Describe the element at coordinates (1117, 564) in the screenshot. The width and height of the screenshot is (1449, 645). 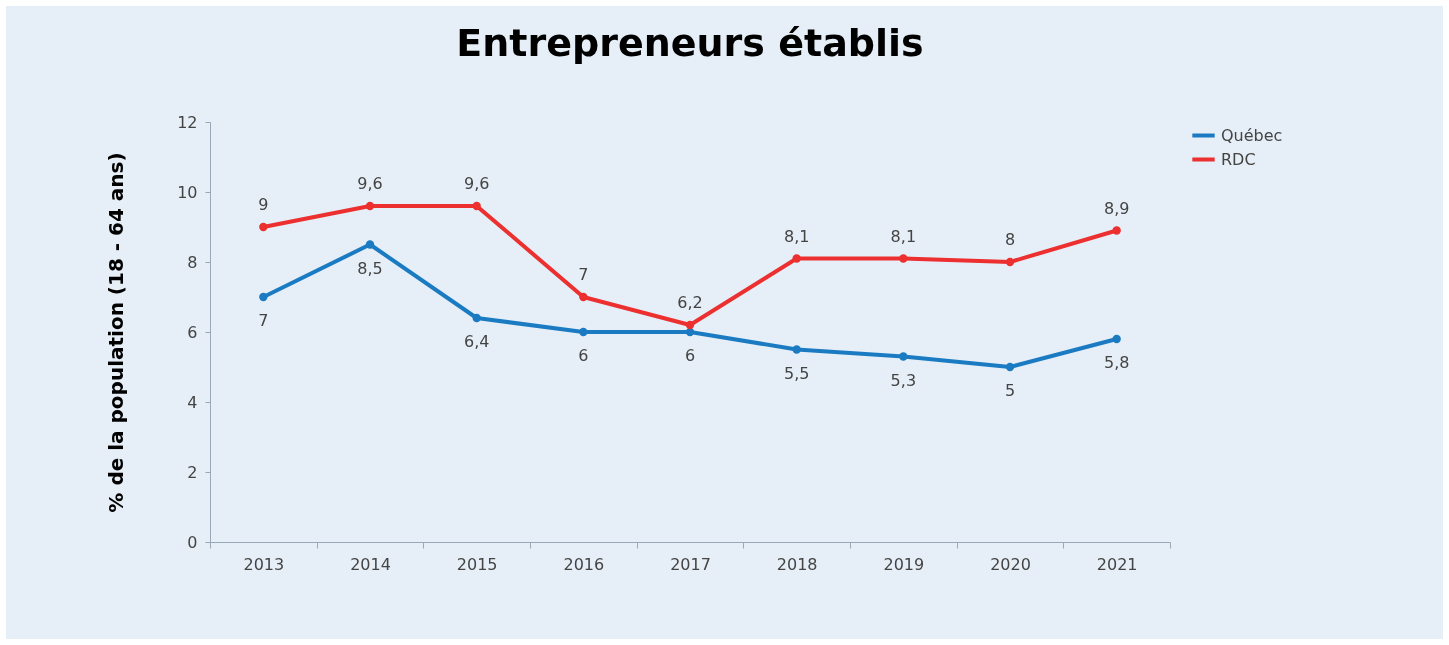
I see `x-tick-label: 2021` at that location.